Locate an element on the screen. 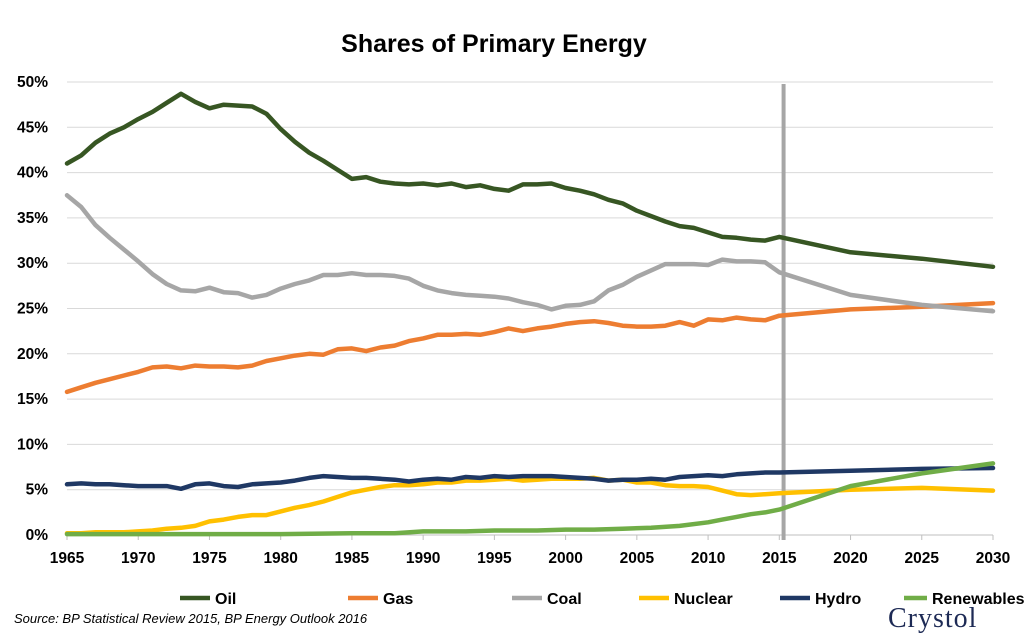  series-line-nuclear is located at coordinates (530, 505).